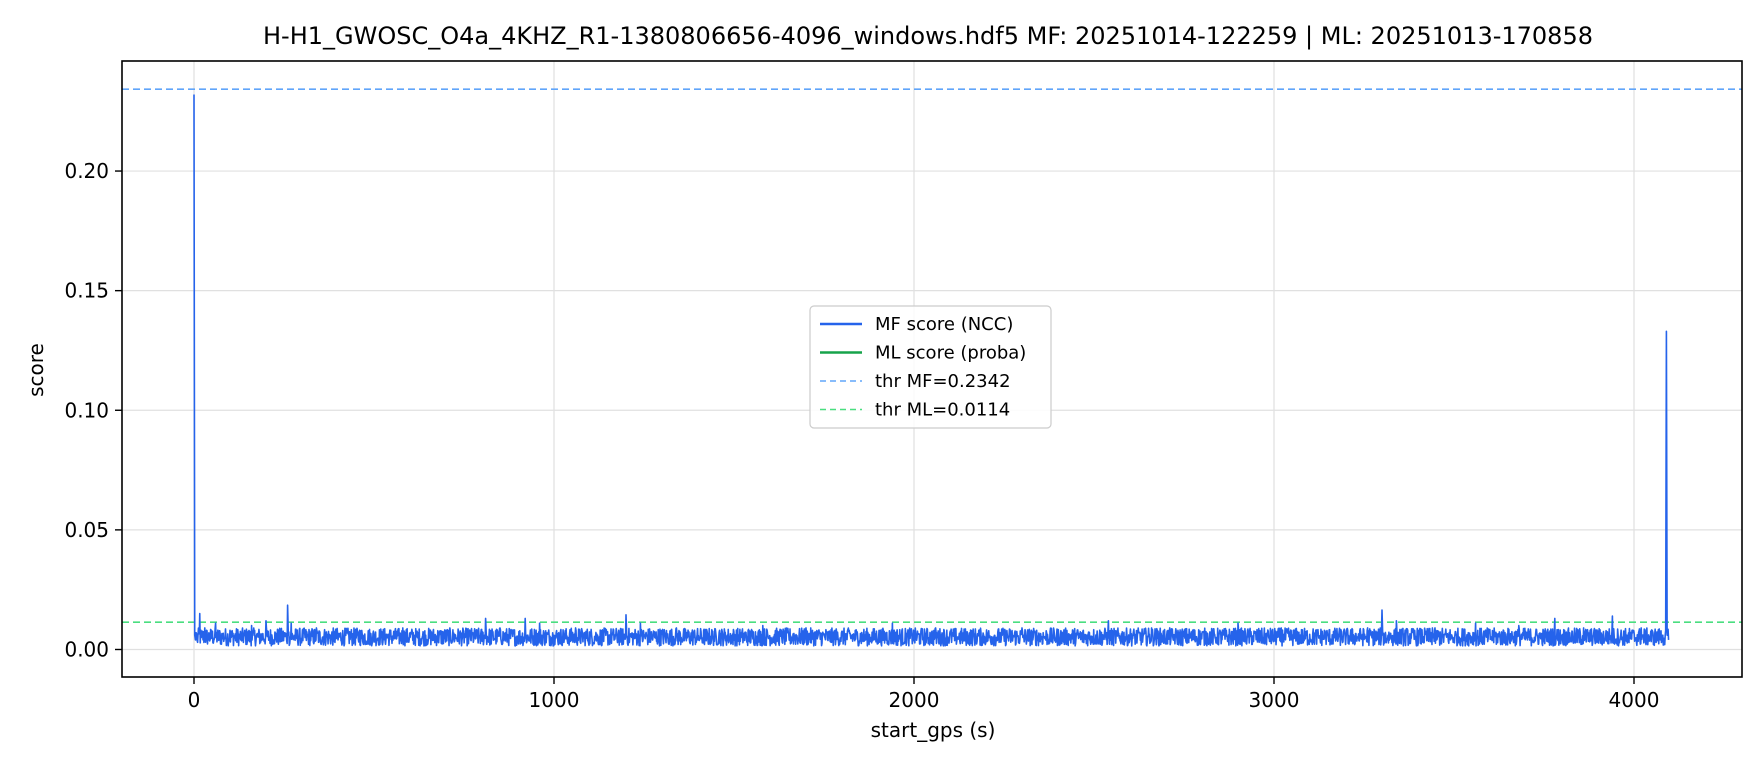  I want to click on legend-label: thr ML=0.0114, so click(942, 410).